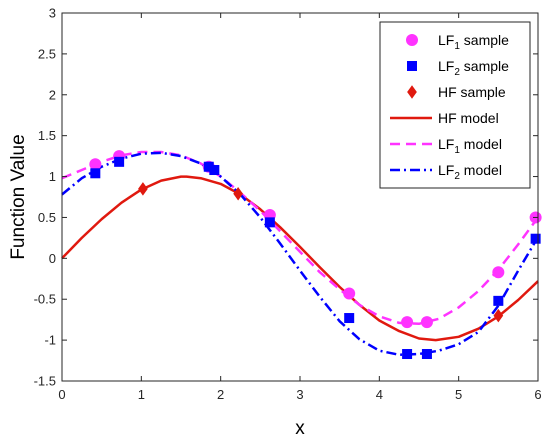  What do you see at coordinates (52, 13) in the screenshot?
I see `y-tick-label: 3` at bounding box center [52, 13].